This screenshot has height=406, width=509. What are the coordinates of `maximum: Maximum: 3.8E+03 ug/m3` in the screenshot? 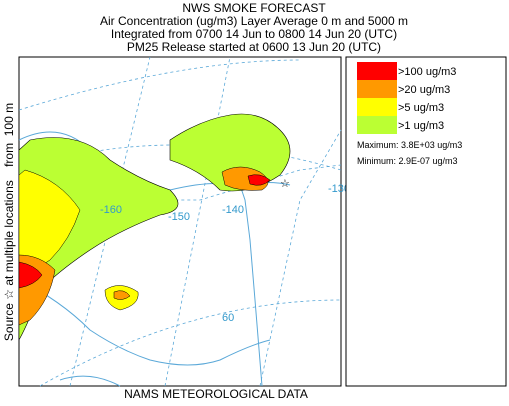 It's located at (409, 145).